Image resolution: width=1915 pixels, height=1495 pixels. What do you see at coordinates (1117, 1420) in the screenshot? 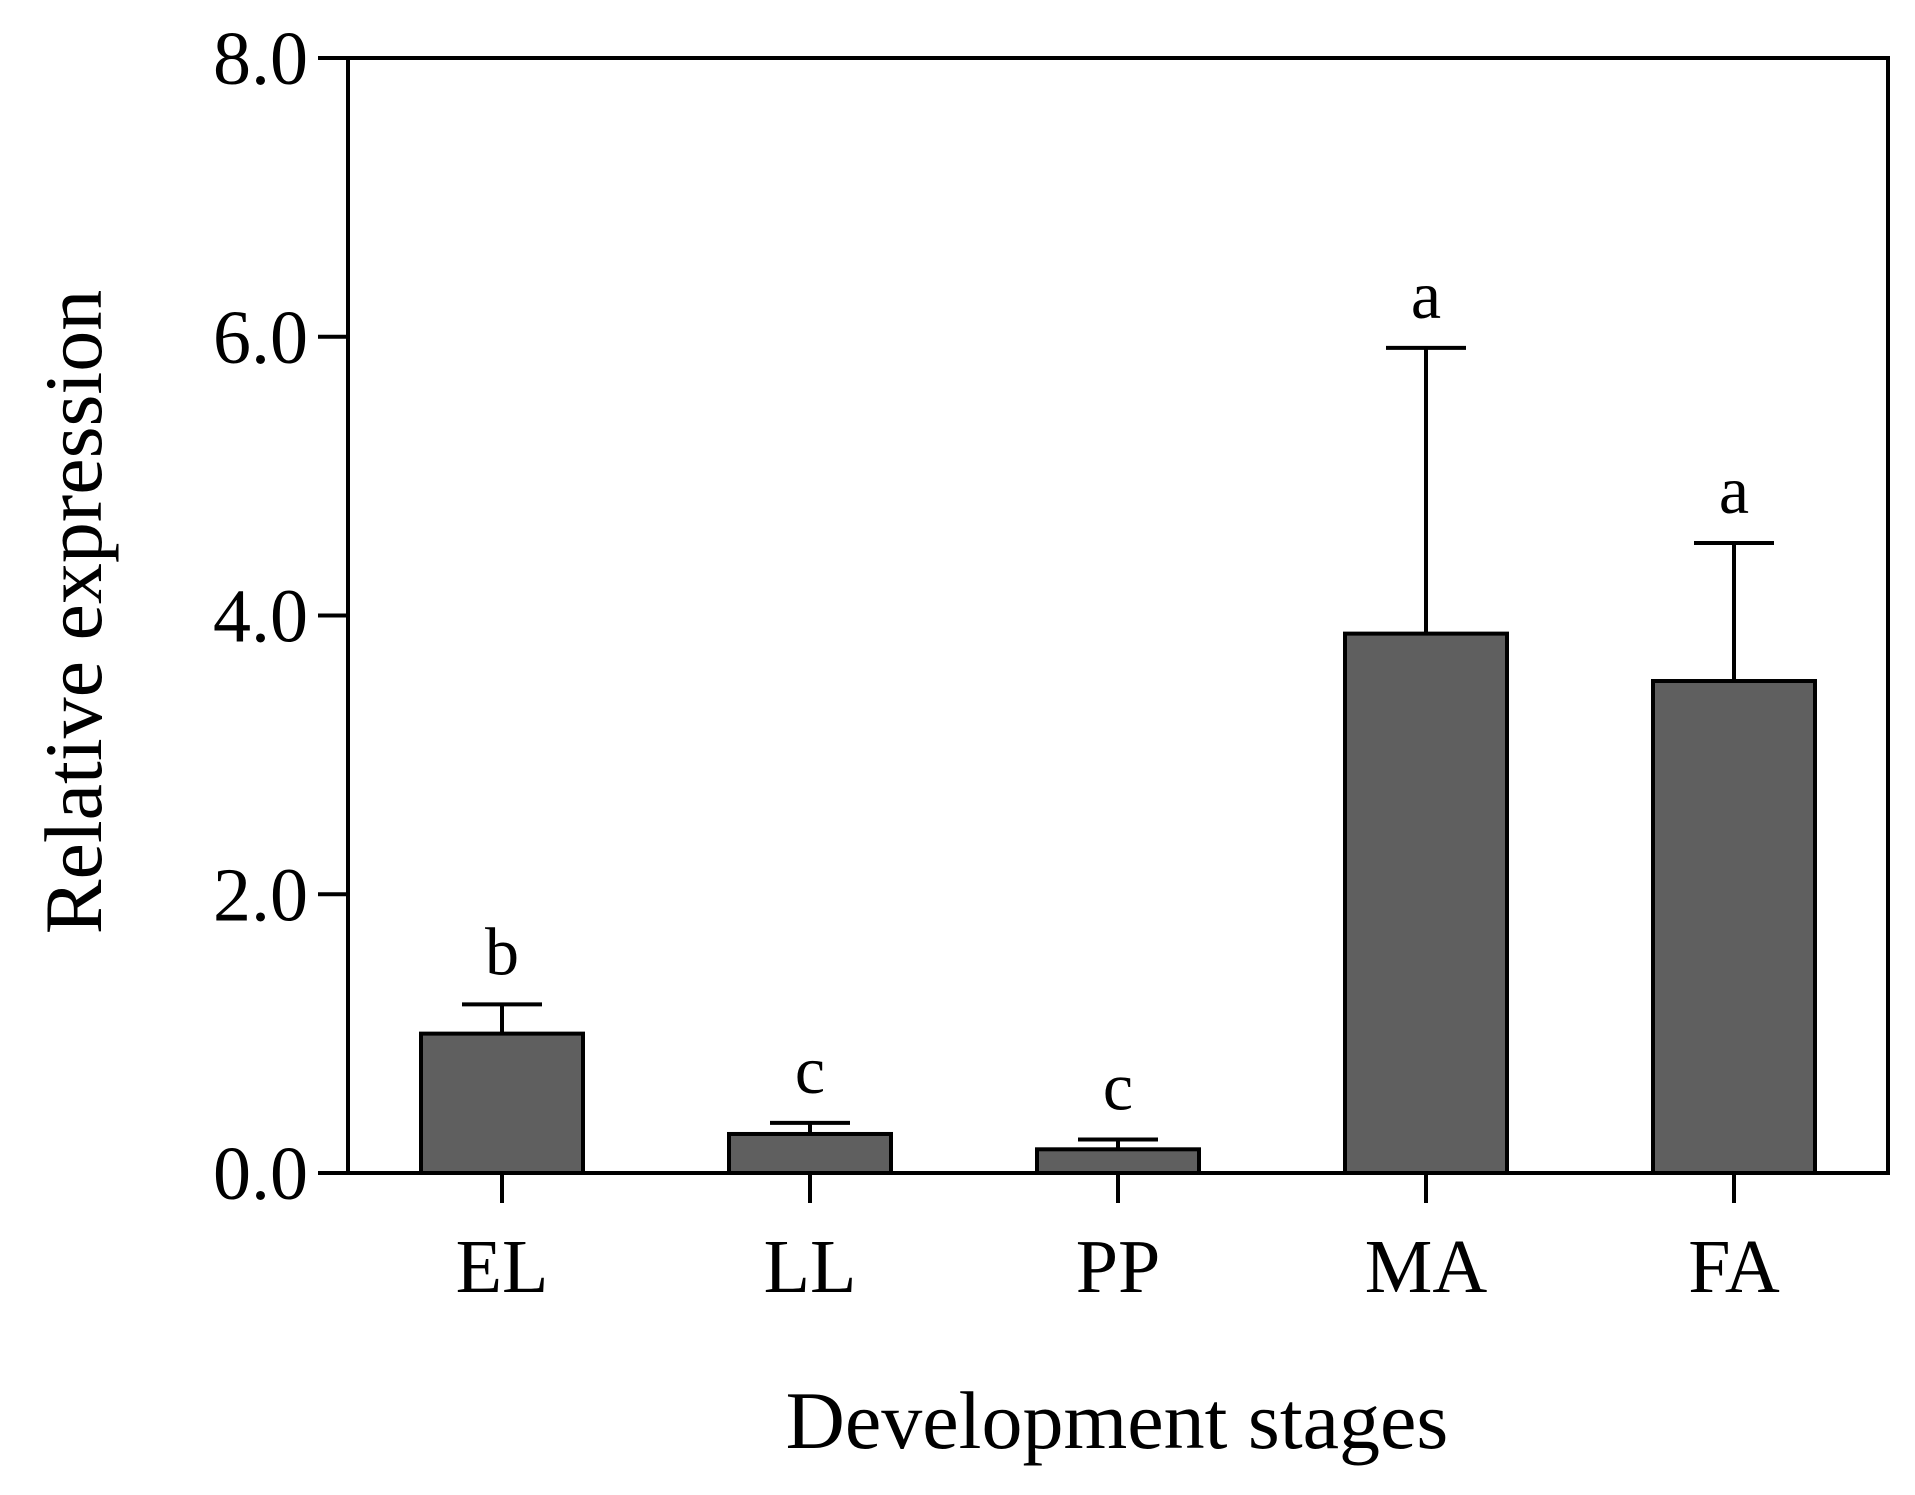
I see `x-axis-title: Development stages` at bounding box center [1117, 1420].